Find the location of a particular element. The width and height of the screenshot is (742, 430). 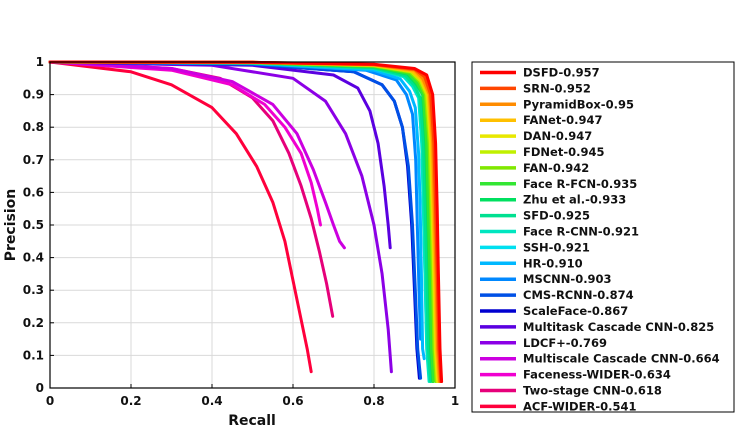

x-tick-label: 0 is located at coordinates (50, 401).